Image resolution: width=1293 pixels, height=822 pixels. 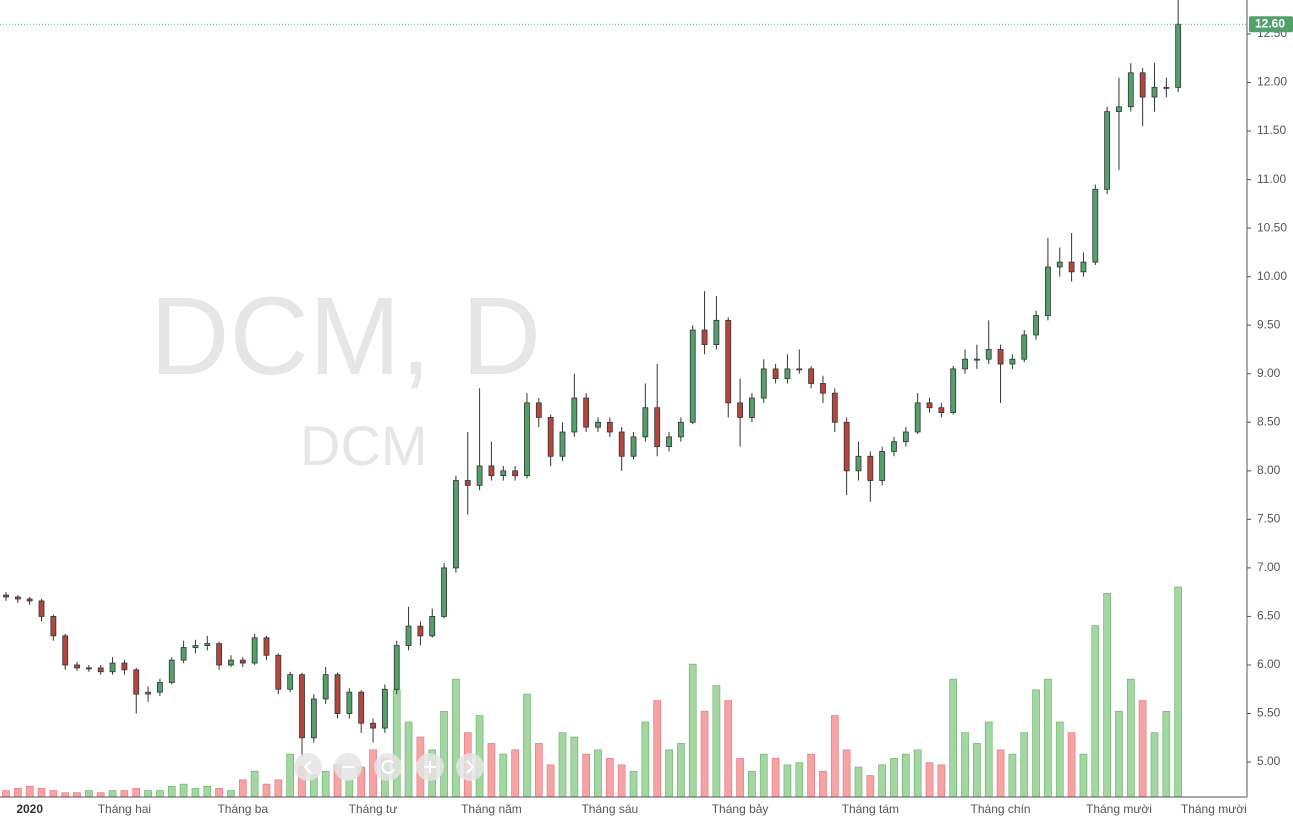 I want to click on x-tick-label: Tháng mười một, so click(x=1226, y=809).